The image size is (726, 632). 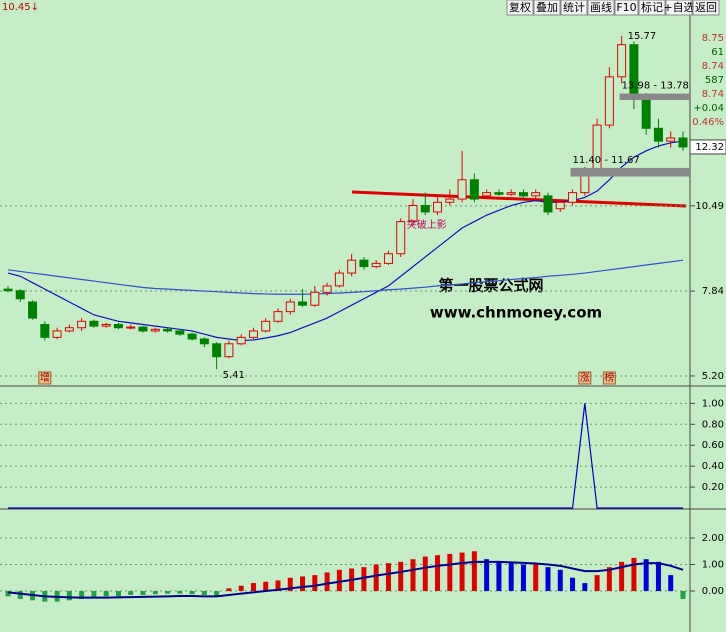 I want to click on side-info: 8.75, so click(x=713, y=38).